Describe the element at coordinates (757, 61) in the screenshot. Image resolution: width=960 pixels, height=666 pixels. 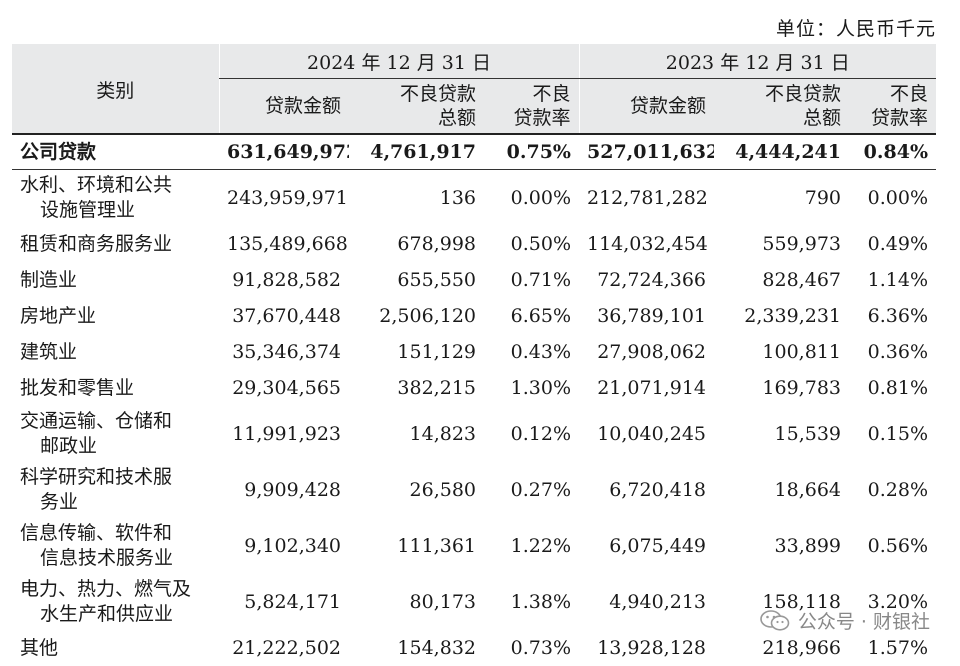
I see `header-period-2023: 2023 年 12 月 31 日` at that location.